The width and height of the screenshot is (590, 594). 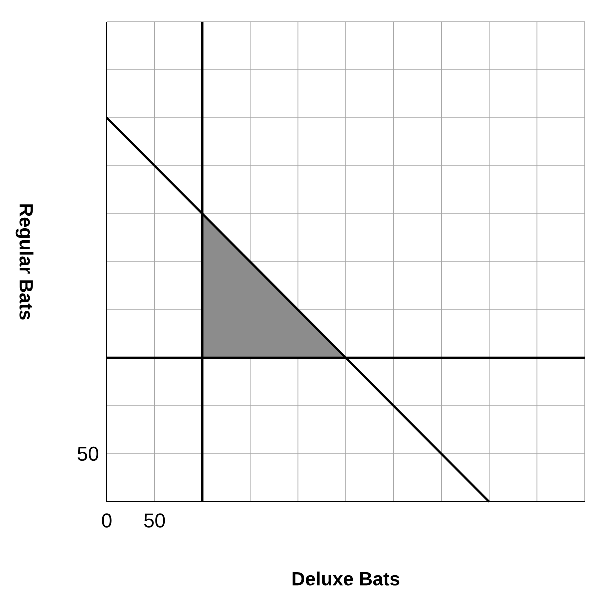 What do you see at coordinates (346, 579) in the screenshot?
I see `x-axis-title: Deluxe Bats` at bounding box center [346, 579].